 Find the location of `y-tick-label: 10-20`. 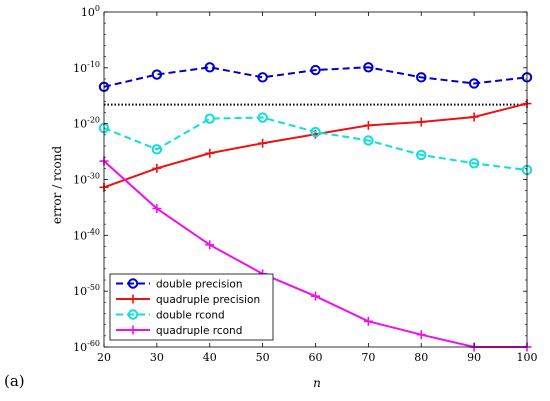

y-tick-label: 10-20 is located at coordinates (86, 123).